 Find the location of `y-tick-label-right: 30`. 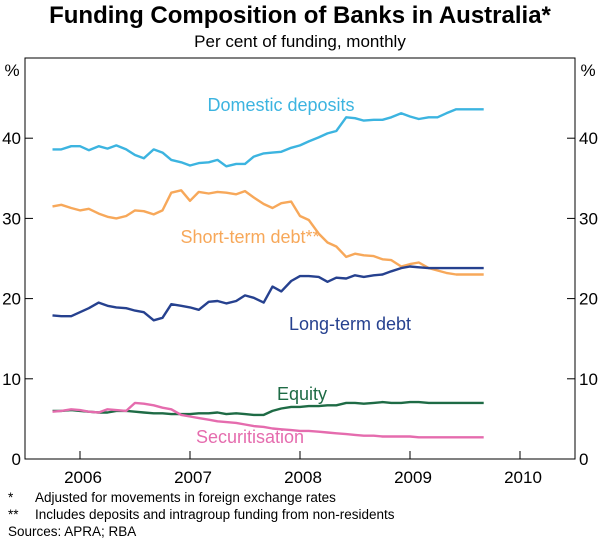

y-tick-label-right: 30 is located at coordinates (588, 218).